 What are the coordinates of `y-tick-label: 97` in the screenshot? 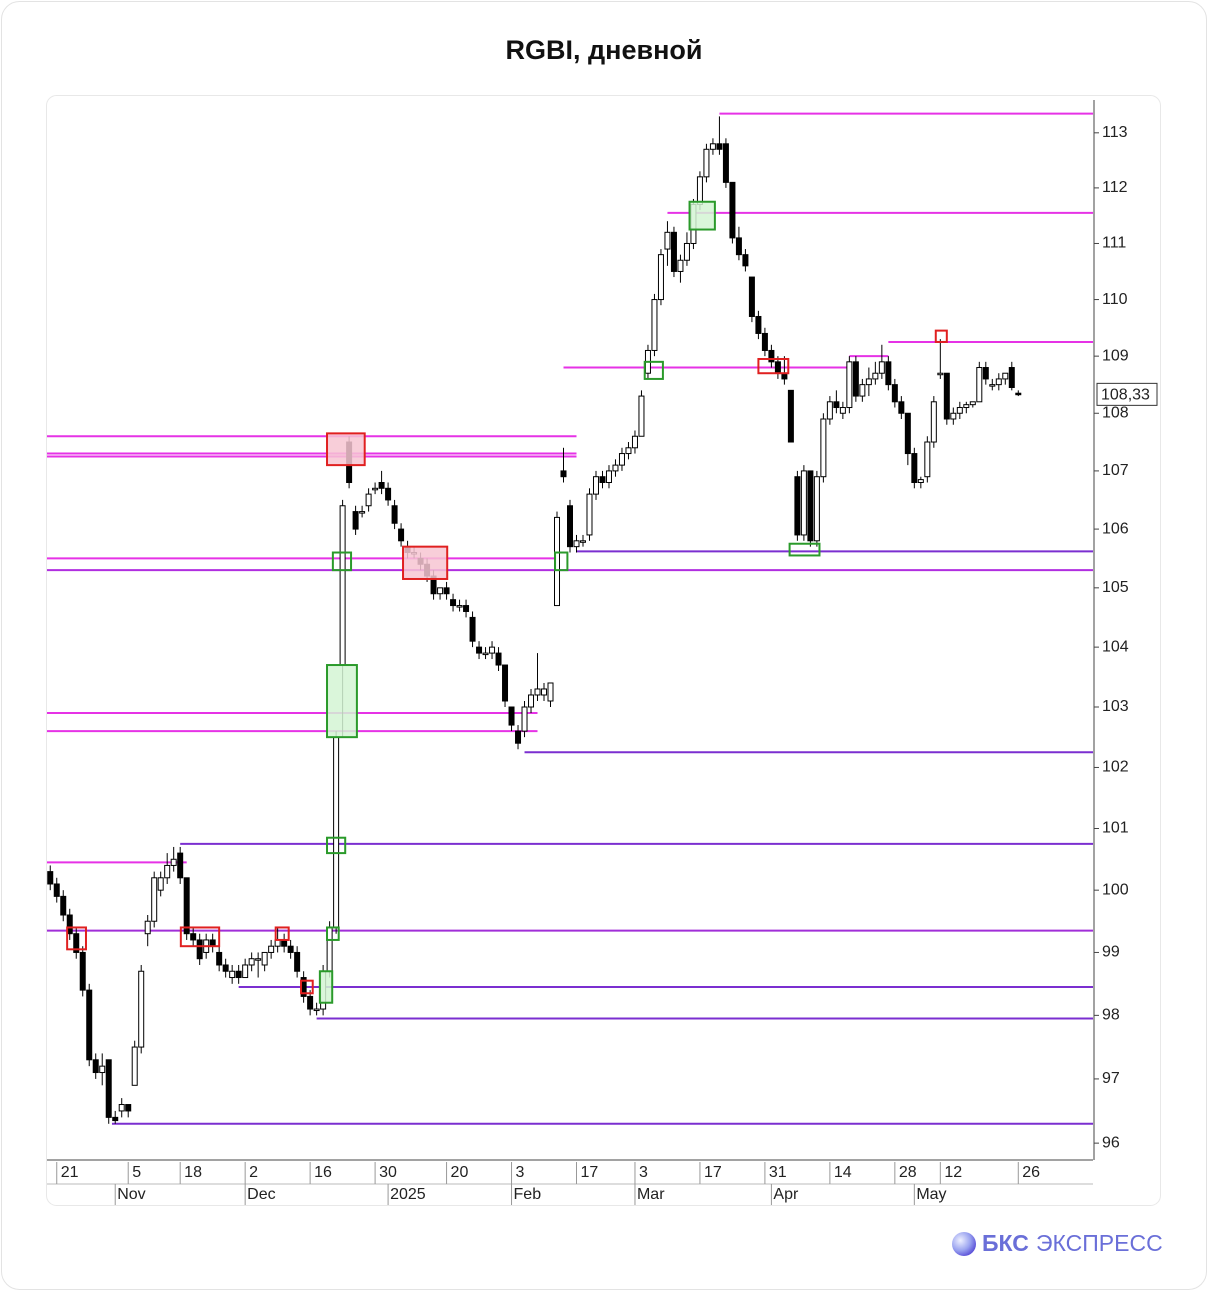 It's located at (1111, 1078).